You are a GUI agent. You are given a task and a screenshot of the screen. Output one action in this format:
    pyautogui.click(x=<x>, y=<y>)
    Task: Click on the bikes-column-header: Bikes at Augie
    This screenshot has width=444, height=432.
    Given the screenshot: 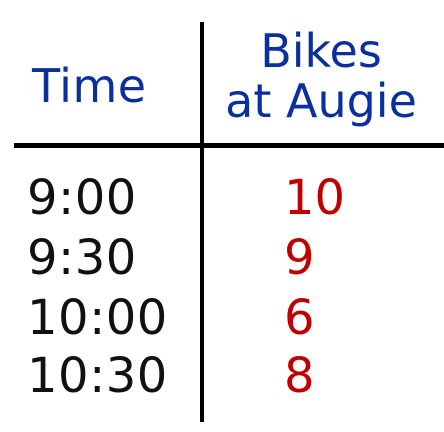 What is the action you would take?
    pyautogui.click(x=321, y=76)
    